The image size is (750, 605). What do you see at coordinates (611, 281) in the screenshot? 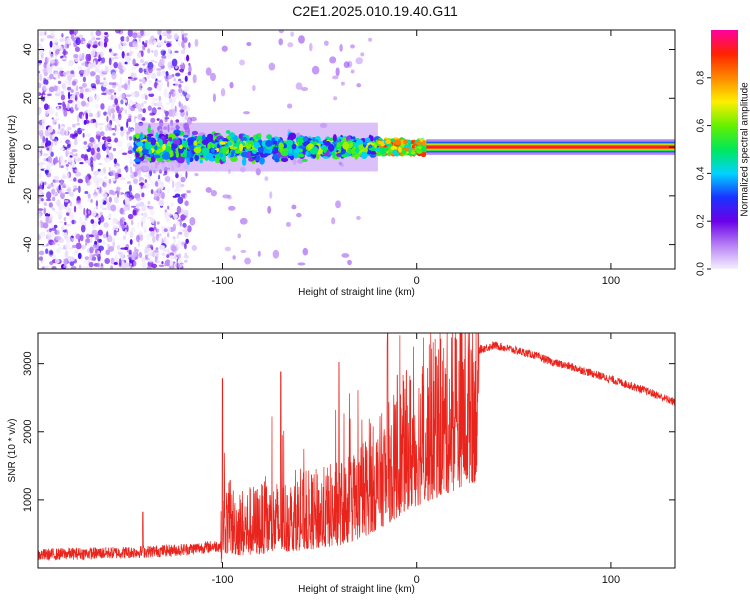
I see `x-tick-label: 100` at bounding box center [611, 281].